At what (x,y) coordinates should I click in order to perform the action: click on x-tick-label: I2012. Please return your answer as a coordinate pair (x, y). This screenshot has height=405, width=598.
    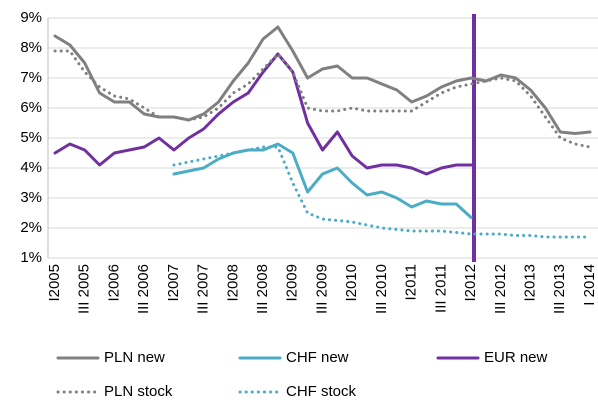
    Looking at the image, I should click on (470, 283).